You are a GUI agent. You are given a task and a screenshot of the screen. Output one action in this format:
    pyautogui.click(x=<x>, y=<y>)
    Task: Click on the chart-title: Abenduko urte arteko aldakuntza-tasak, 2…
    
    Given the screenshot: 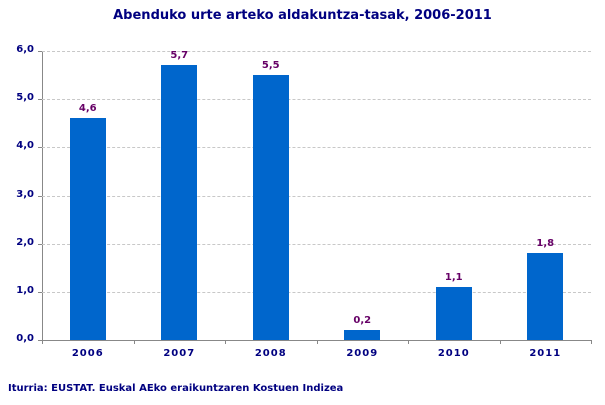 What is the action you would take?
    pyautogui.click(x=302, y=15)
    